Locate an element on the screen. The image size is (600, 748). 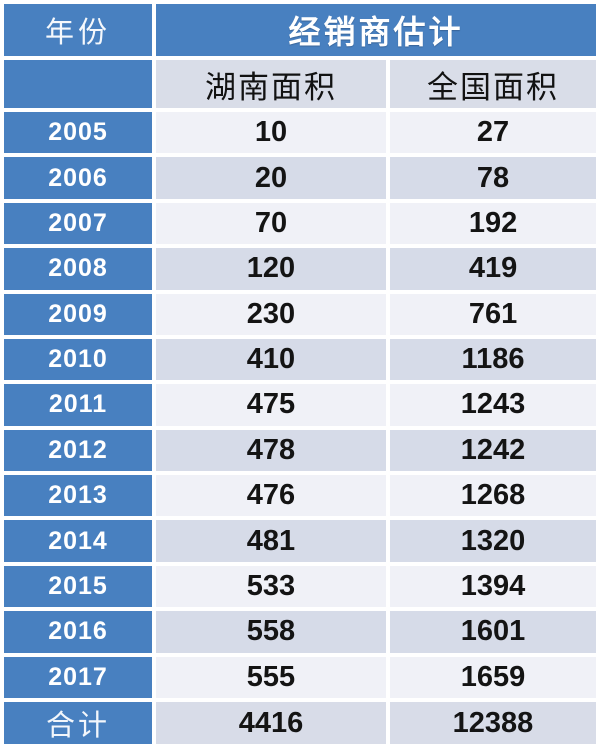
year-cell: 2006 is located at coordinates (78, 178).